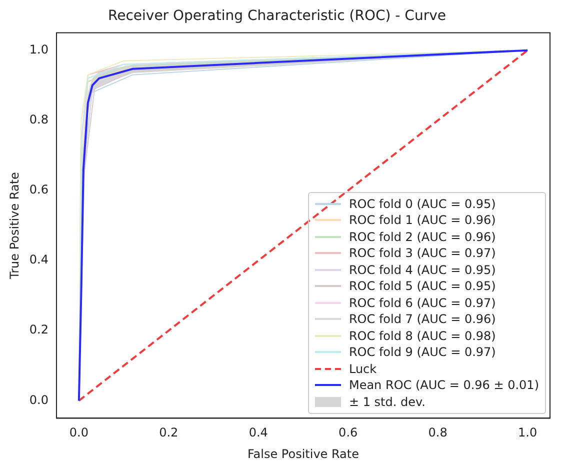 Image resolution: width=562 pixels, height=470 pixels. Describe the element at coordinates (422, 220) in the screenshot. I see `legend-label: ROC fold 1 (AUC = 0.96)` at that location.